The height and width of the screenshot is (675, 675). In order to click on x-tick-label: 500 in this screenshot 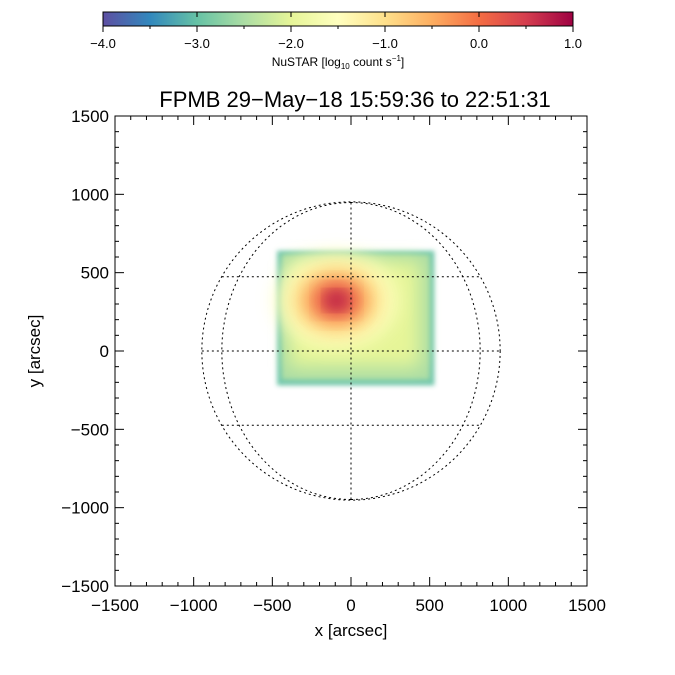, I will do `click(429, 605)`.